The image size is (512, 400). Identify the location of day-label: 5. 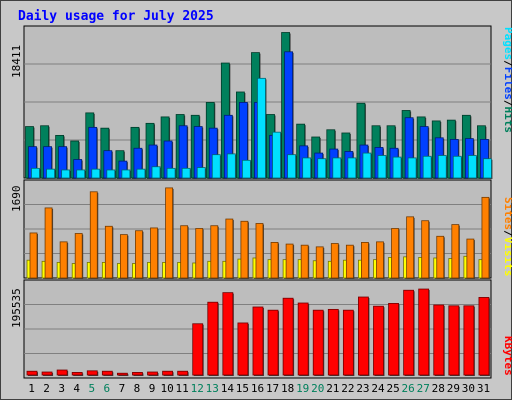
(91, 388).